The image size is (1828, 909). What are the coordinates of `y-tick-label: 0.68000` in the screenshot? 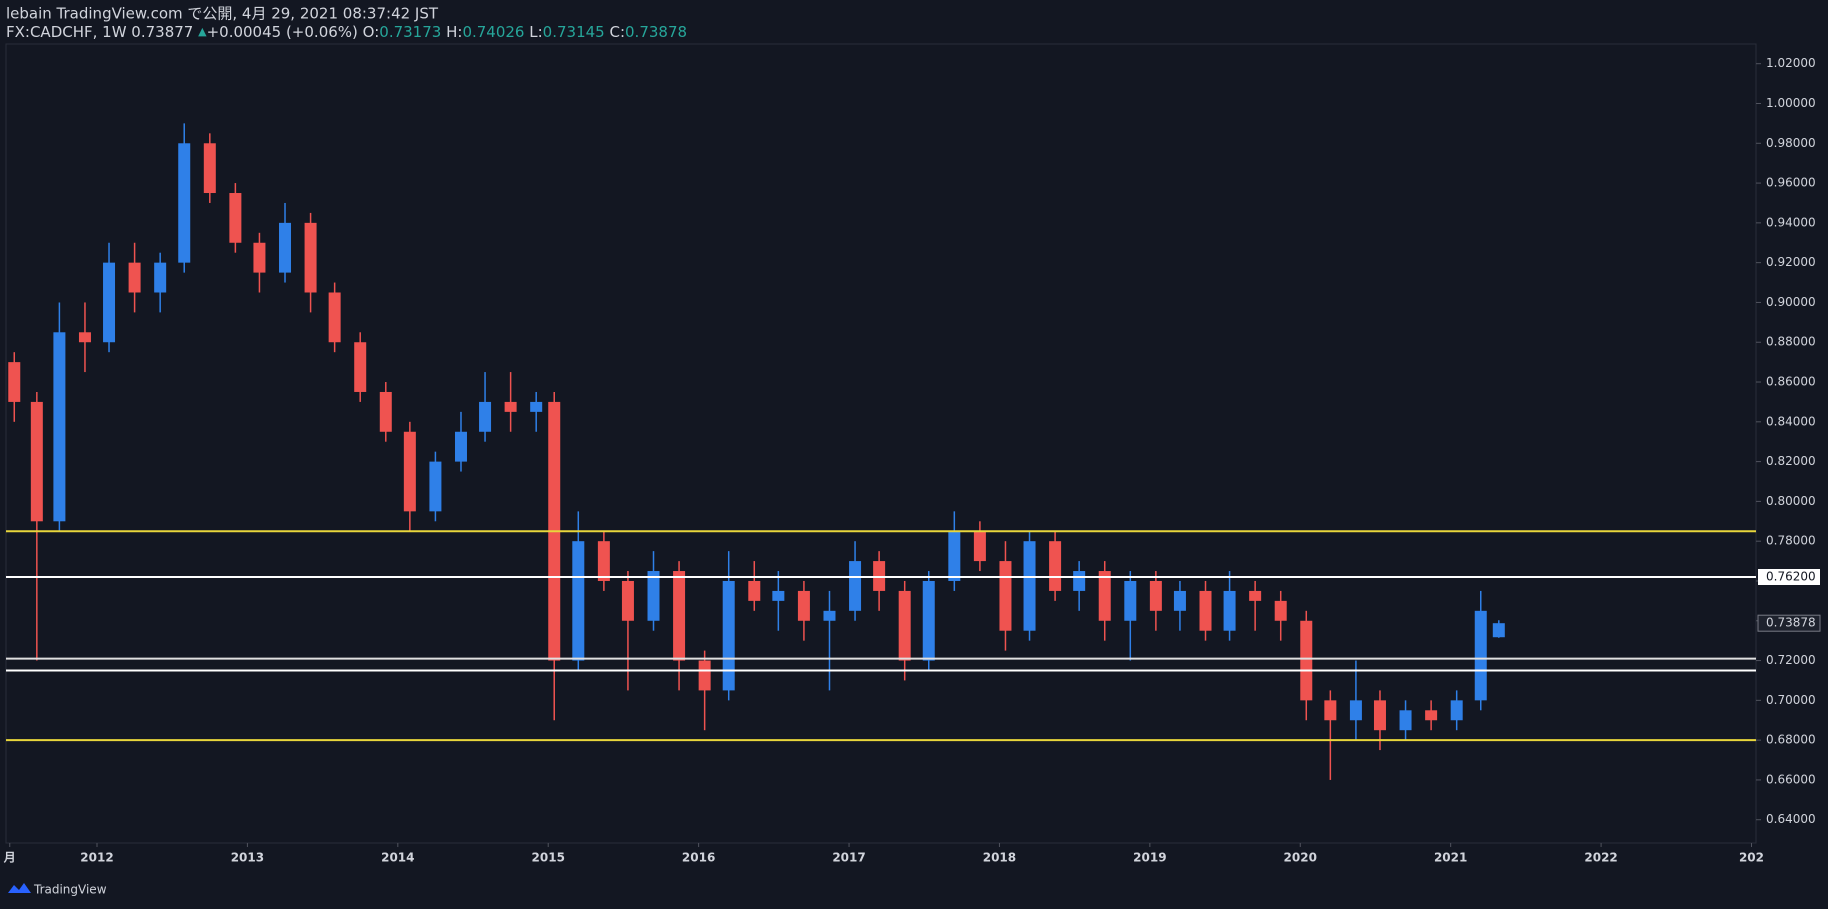 It's located at (1791, 740).